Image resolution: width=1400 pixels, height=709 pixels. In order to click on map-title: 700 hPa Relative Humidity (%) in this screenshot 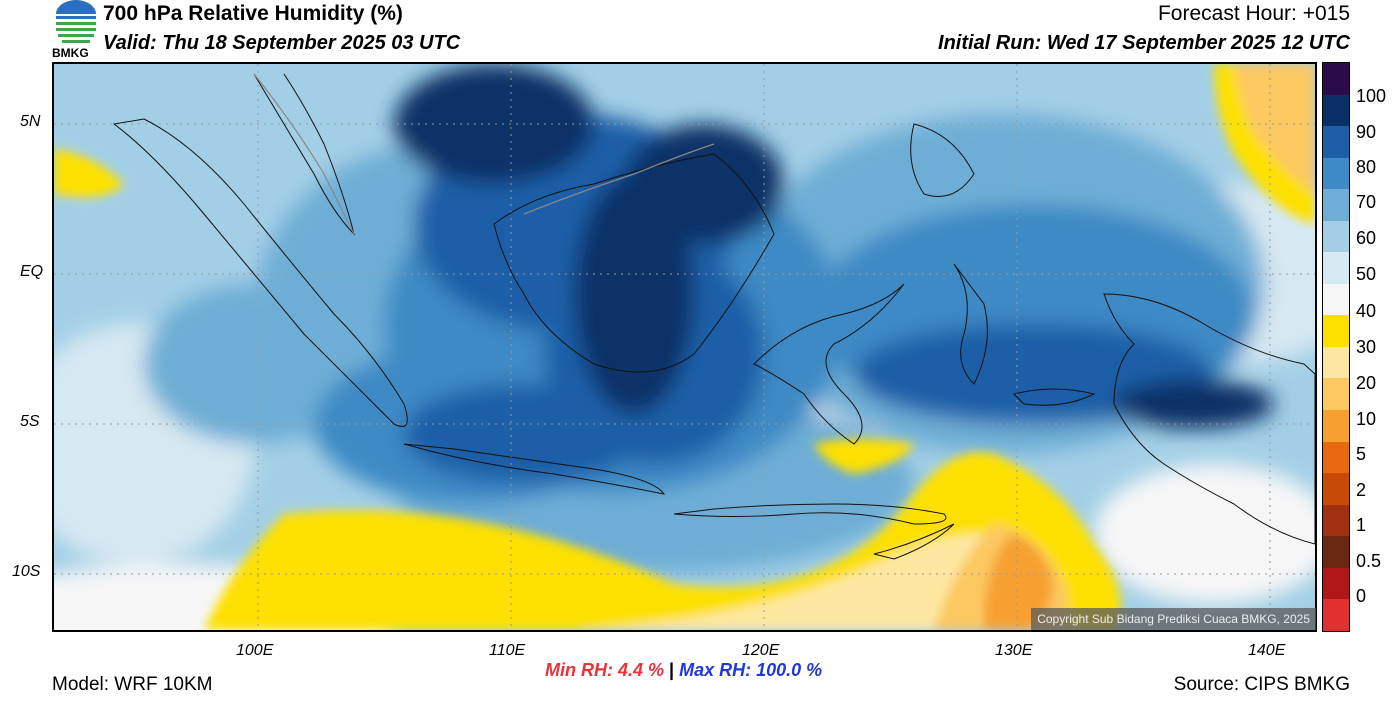, I will do `click(253, 13)`.